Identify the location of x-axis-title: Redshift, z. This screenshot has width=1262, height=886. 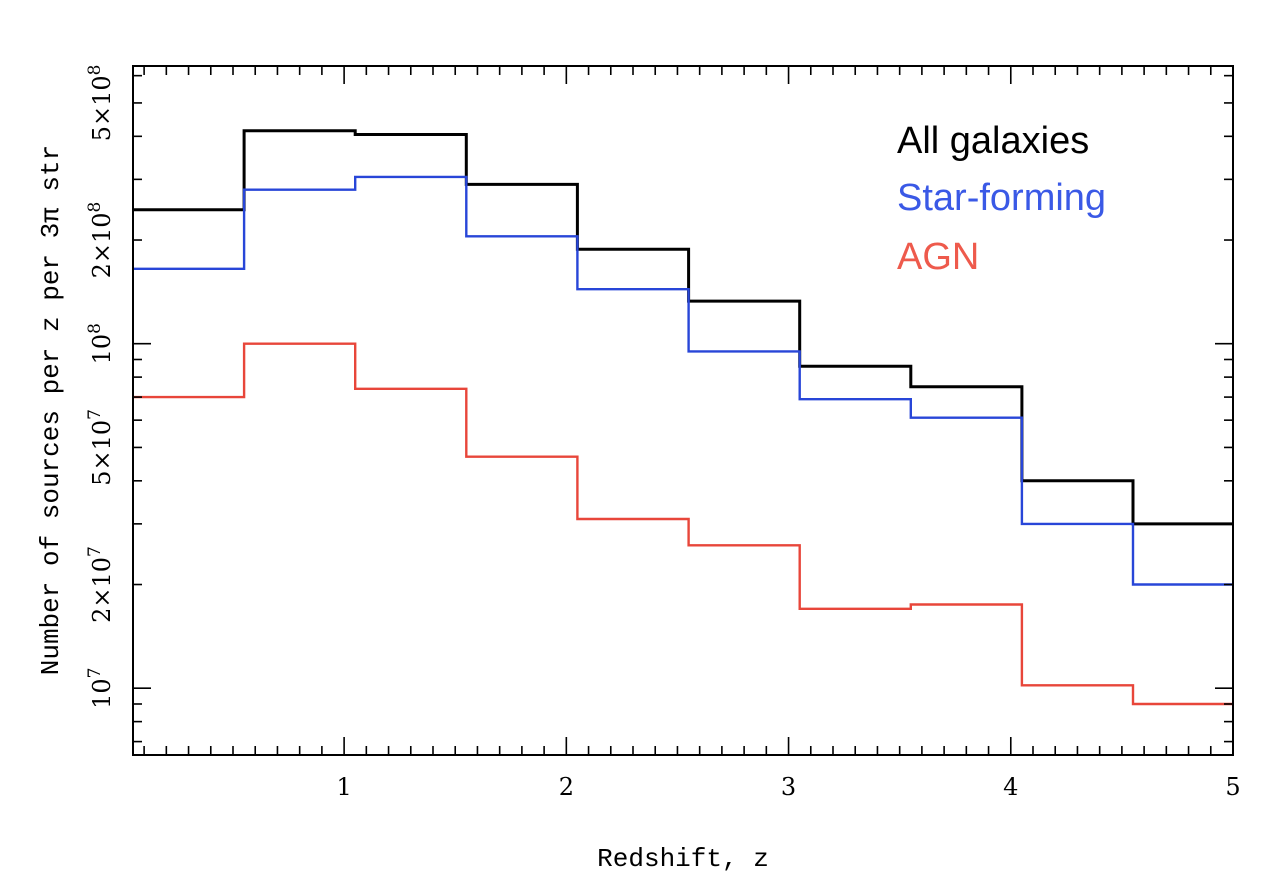
(683, 859).